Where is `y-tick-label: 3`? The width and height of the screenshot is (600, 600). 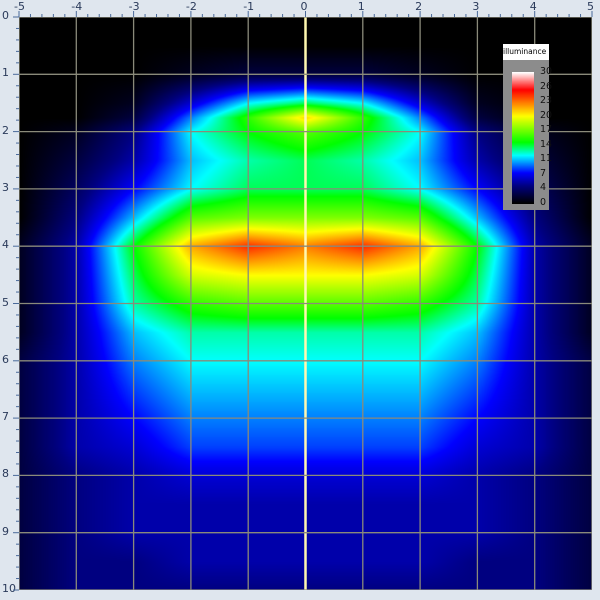
y-tick-label: 3 is located at coordinates (5, 187).